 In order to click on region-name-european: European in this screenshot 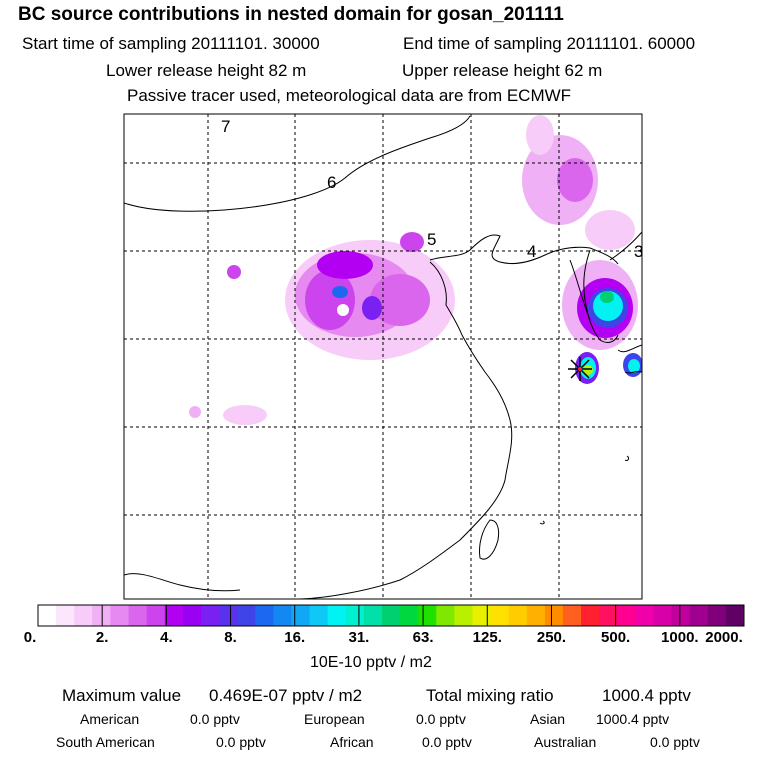, I will do `click(334, 719)`.